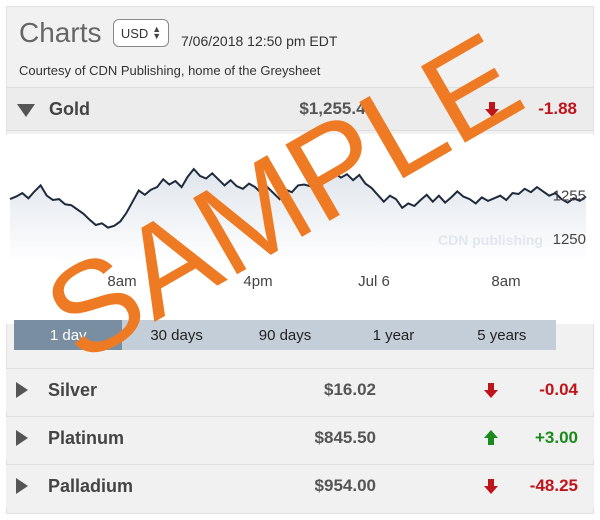  Describe the element at coordinates (86, 438) in the screenshot. I see `metal-name: Platinum` at that location.